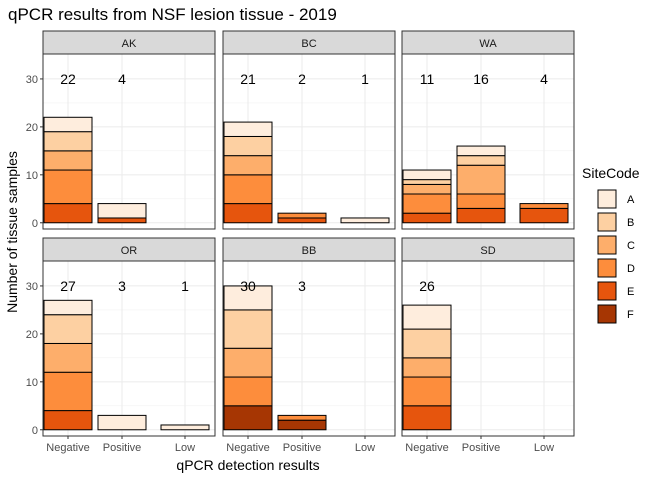 This screenshot has height=480, width=672. Describe the element at coordinates (607, 245) in the screenshot. I see `legend-key-c` at that location.